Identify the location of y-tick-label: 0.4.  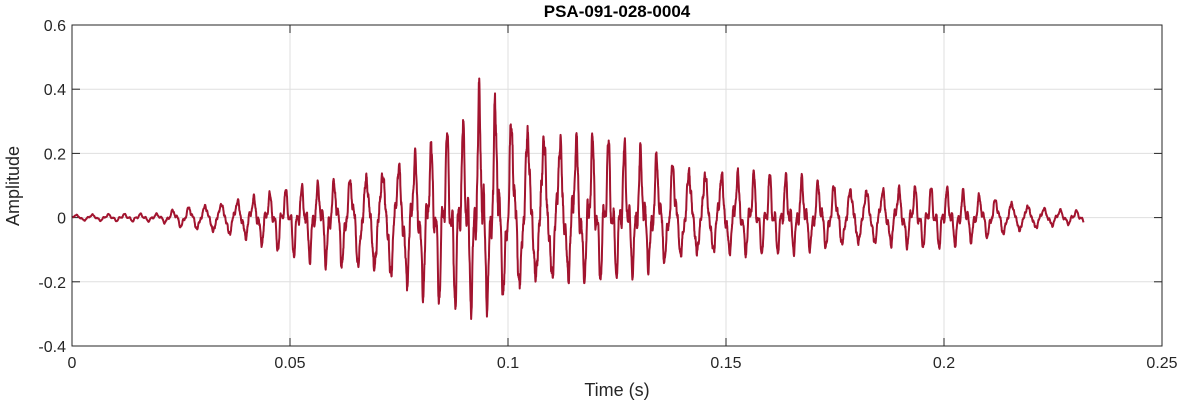
(55, 90).